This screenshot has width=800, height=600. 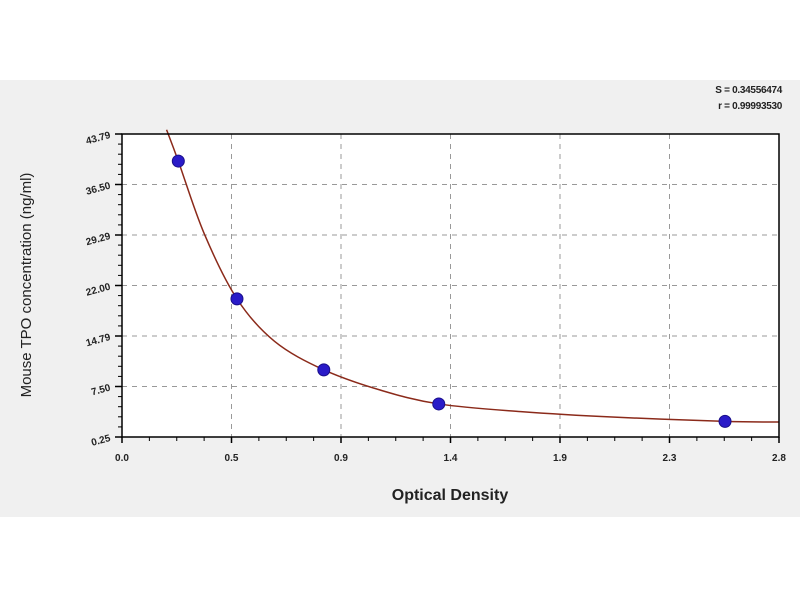 What do you see at coordinates (98, 138) in the screenshot?
I see `y-tick-label: 43.79` at bounding box center [98, 138].